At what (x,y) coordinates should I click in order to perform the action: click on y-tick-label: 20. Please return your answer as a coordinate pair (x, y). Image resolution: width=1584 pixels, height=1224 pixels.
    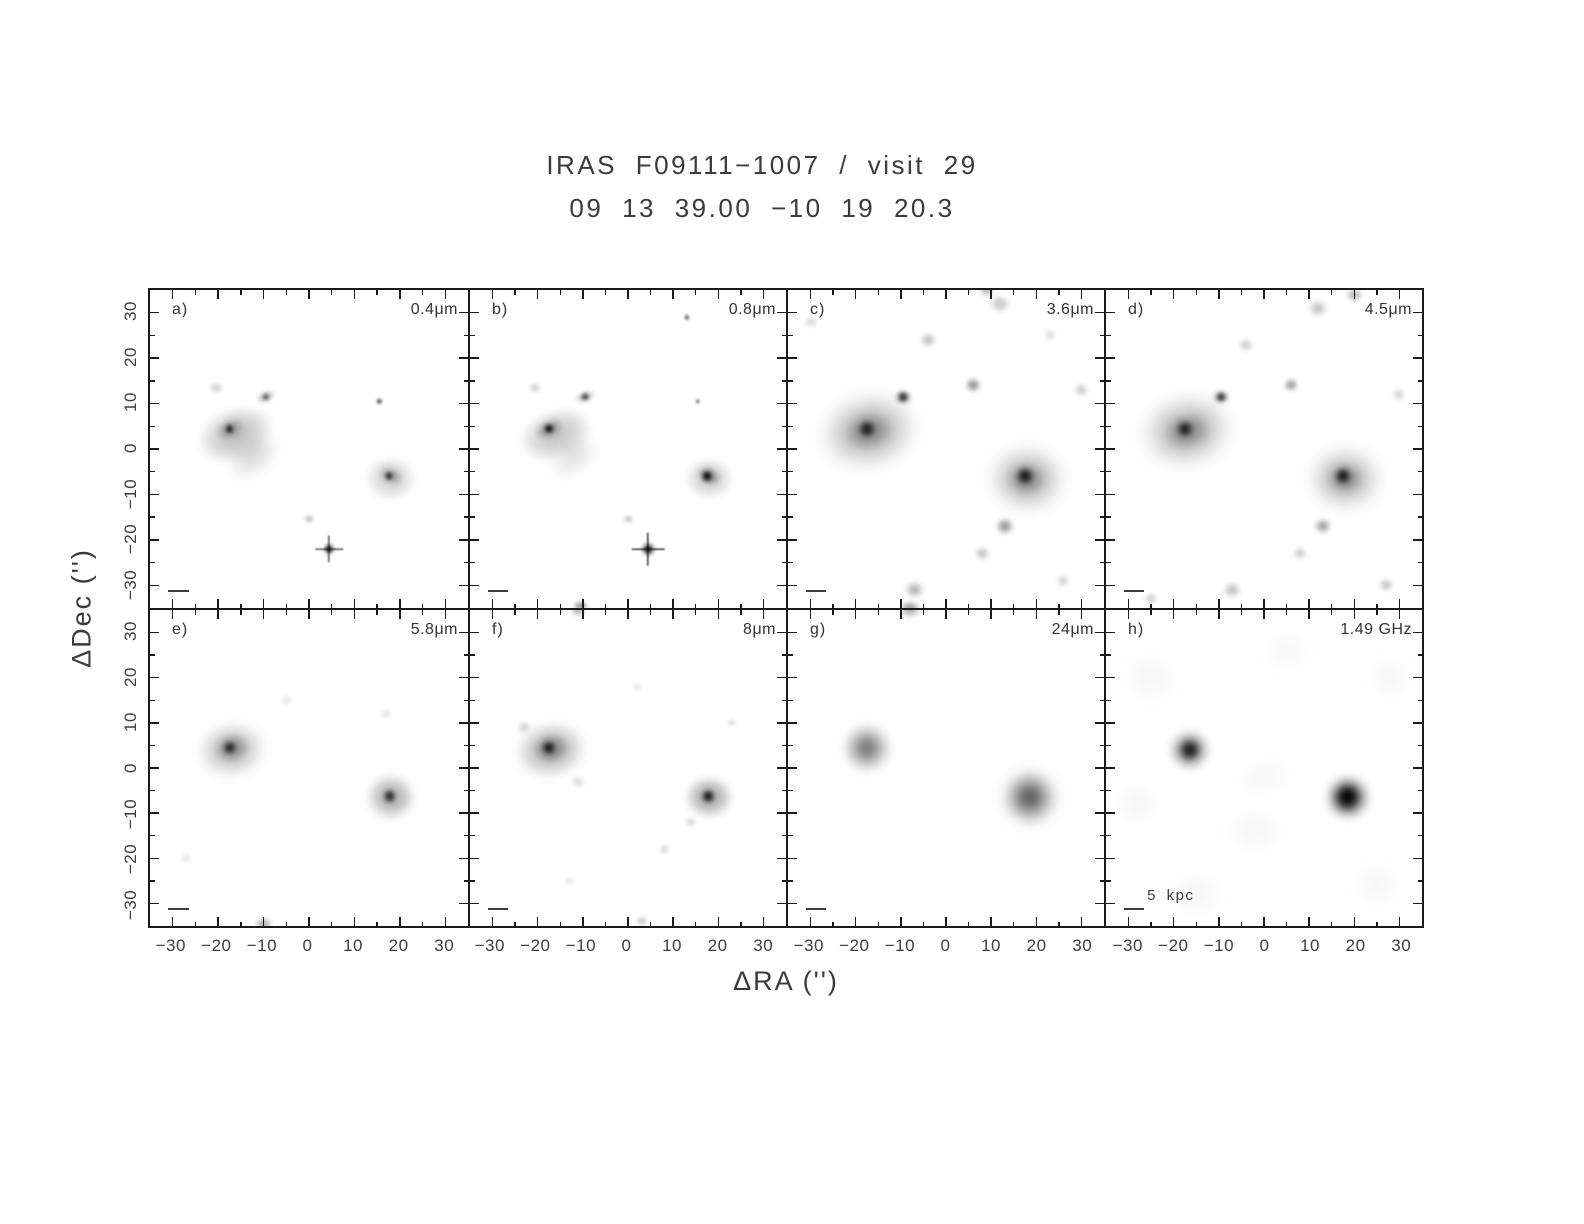
    Looking at the image, I should click on (130, 676).